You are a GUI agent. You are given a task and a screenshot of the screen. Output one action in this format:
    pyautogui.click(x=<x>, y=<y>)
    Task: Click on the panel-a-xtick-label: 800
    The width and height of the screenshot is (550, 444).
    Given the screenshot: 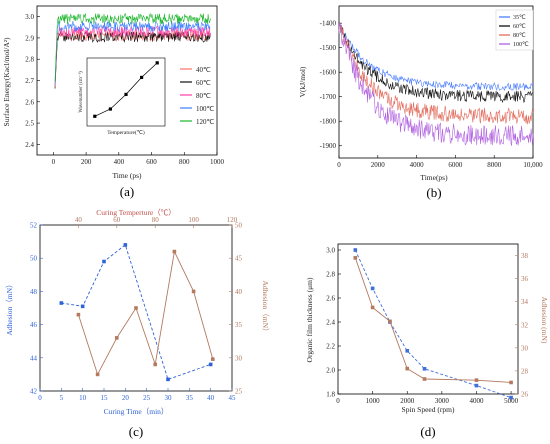 What is the action you would take?
    pyautogui.click(x=184, y=162)
    